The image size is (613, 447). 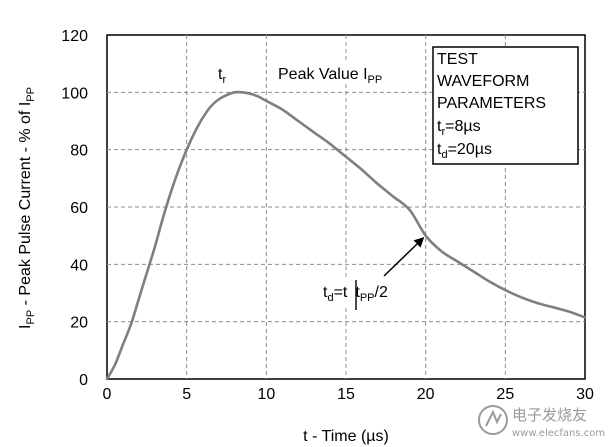 What do you see at coordinates (419, 242) in the screenshot?
I see `decay-arrowhead` at bounding box center [419, 242].